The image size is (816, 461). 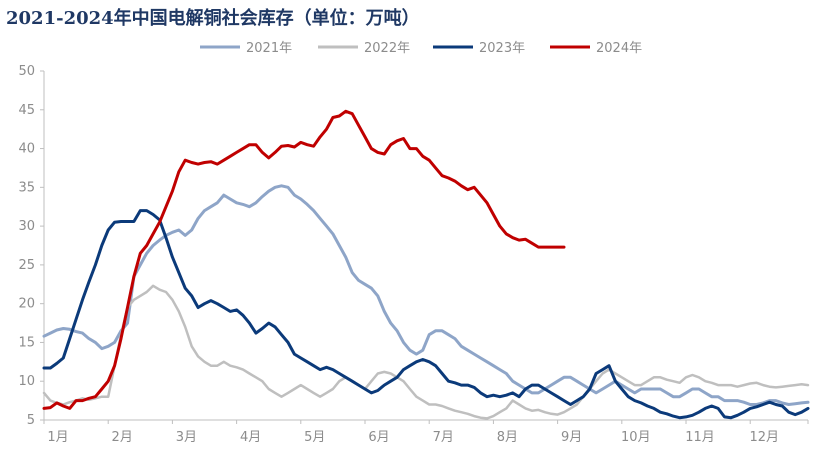 I want to click on legend-label: 2023年, so click(x=502, y=48).